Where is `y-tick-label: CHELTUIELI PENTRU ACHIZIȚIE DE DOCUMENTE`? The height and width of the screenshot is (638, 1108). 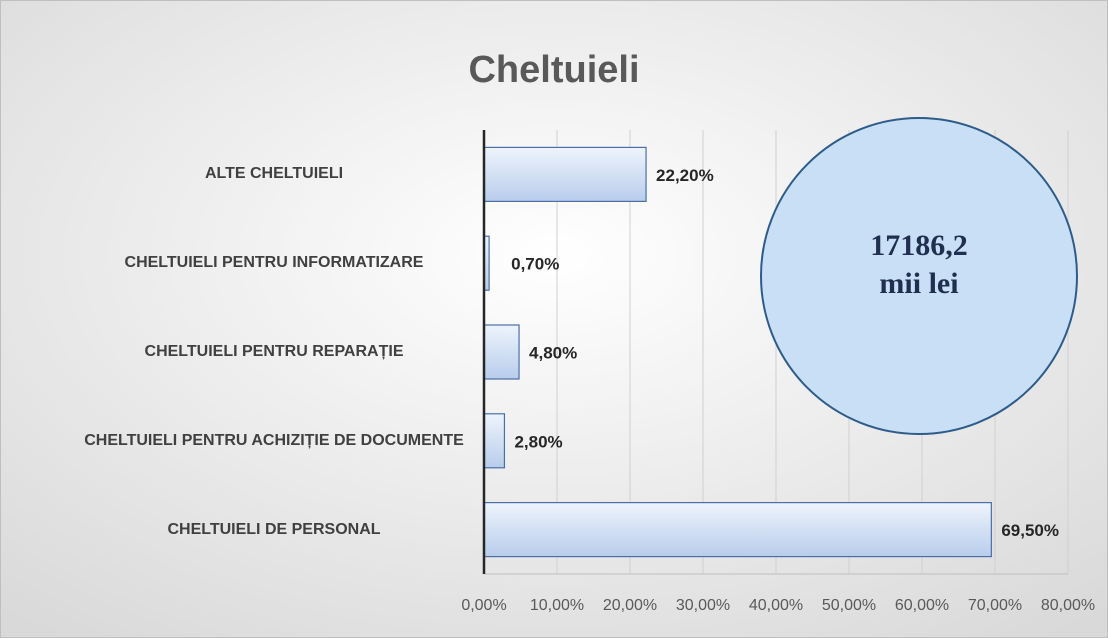
y-tick-label: CHELTUIELI PENTRU ACHIZIȚIE DE DOCUMENTE is located at coordinates (274, 440).